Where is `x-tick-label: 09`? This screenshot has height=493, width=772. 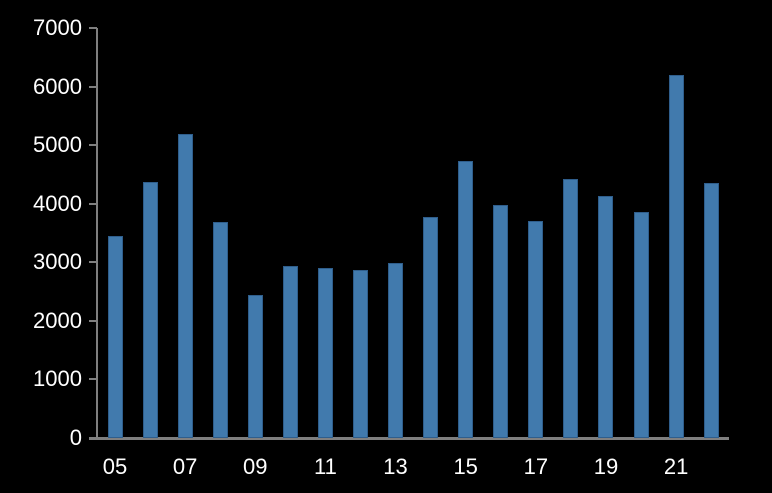 x-tick-label: 09 is located at coordinates (255, 466).